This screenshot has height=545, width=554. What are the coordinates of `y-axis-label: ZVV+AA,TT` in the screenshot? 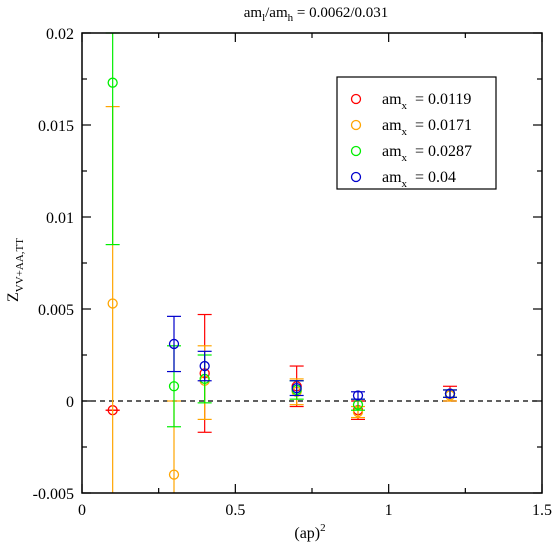 It's located at (15, 270).